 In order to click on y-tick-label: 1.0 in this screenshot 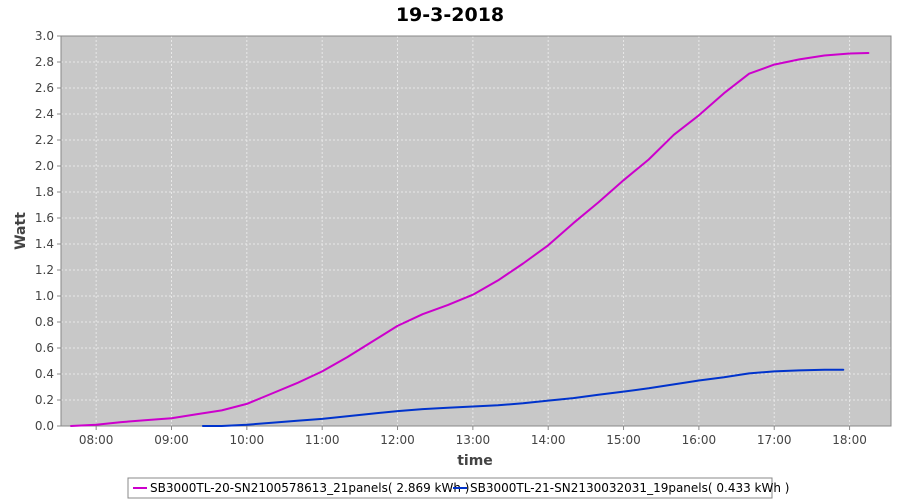, I will do `click(44, 296)`.